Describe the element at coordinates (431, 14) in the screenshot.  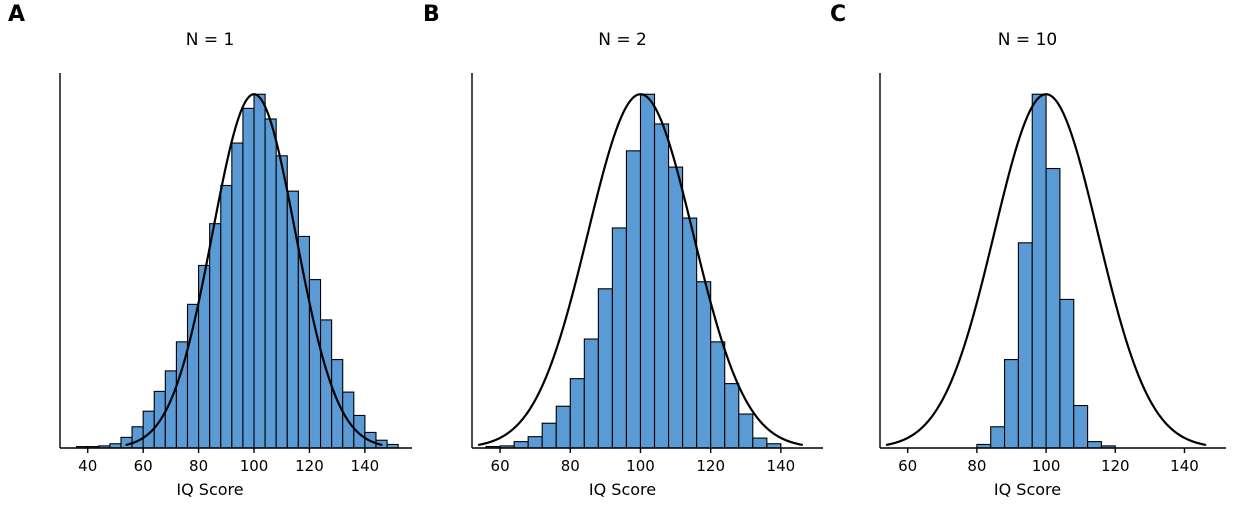
I see `panel-label-b: B` at that location.